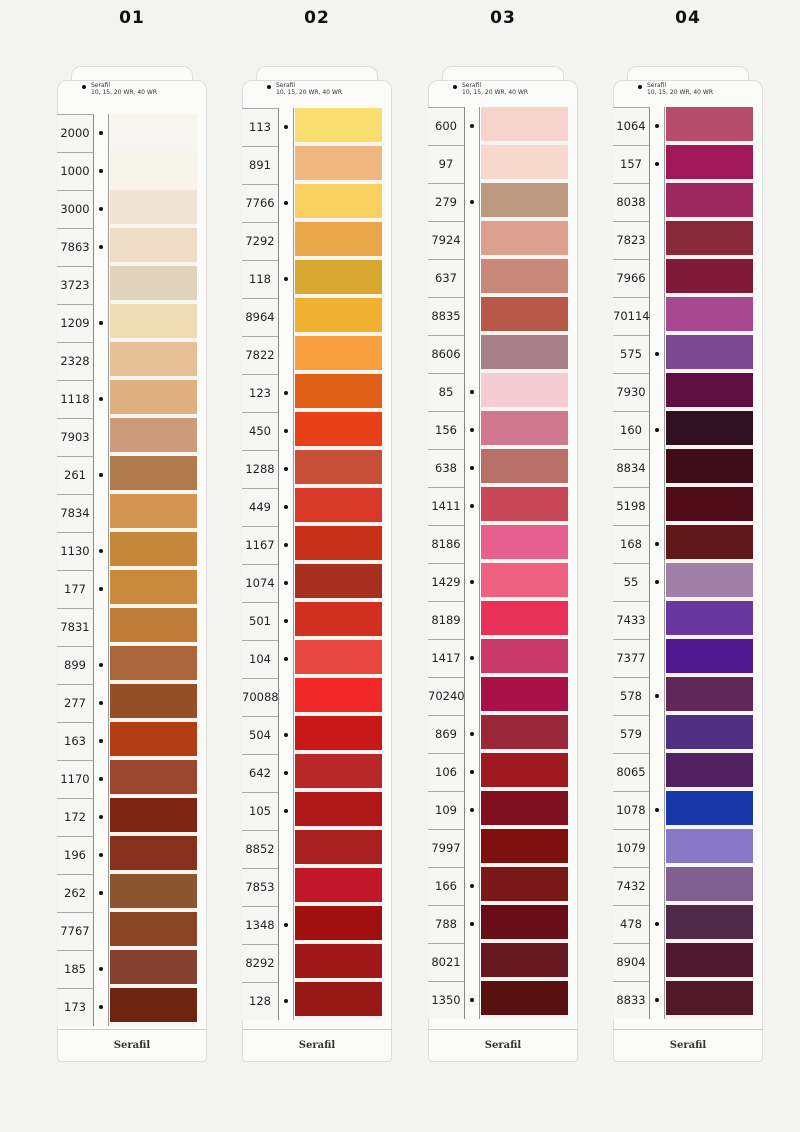 This screenshot has width=800, height=1132. I want to click on color-code: 7831, so click(75, 627).